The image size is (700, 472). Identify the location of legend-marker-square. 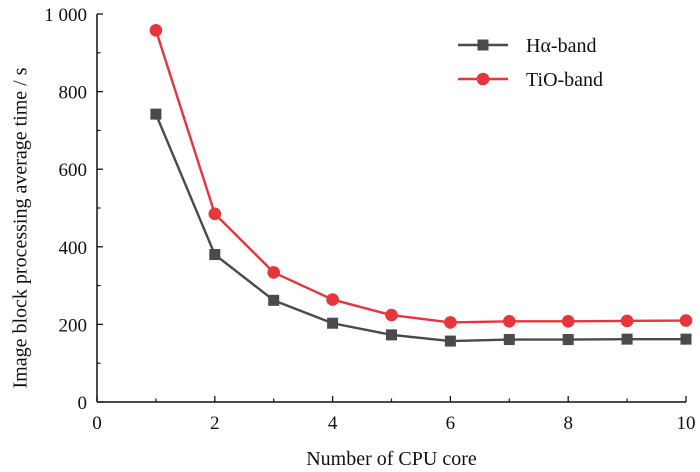
(483, 45).